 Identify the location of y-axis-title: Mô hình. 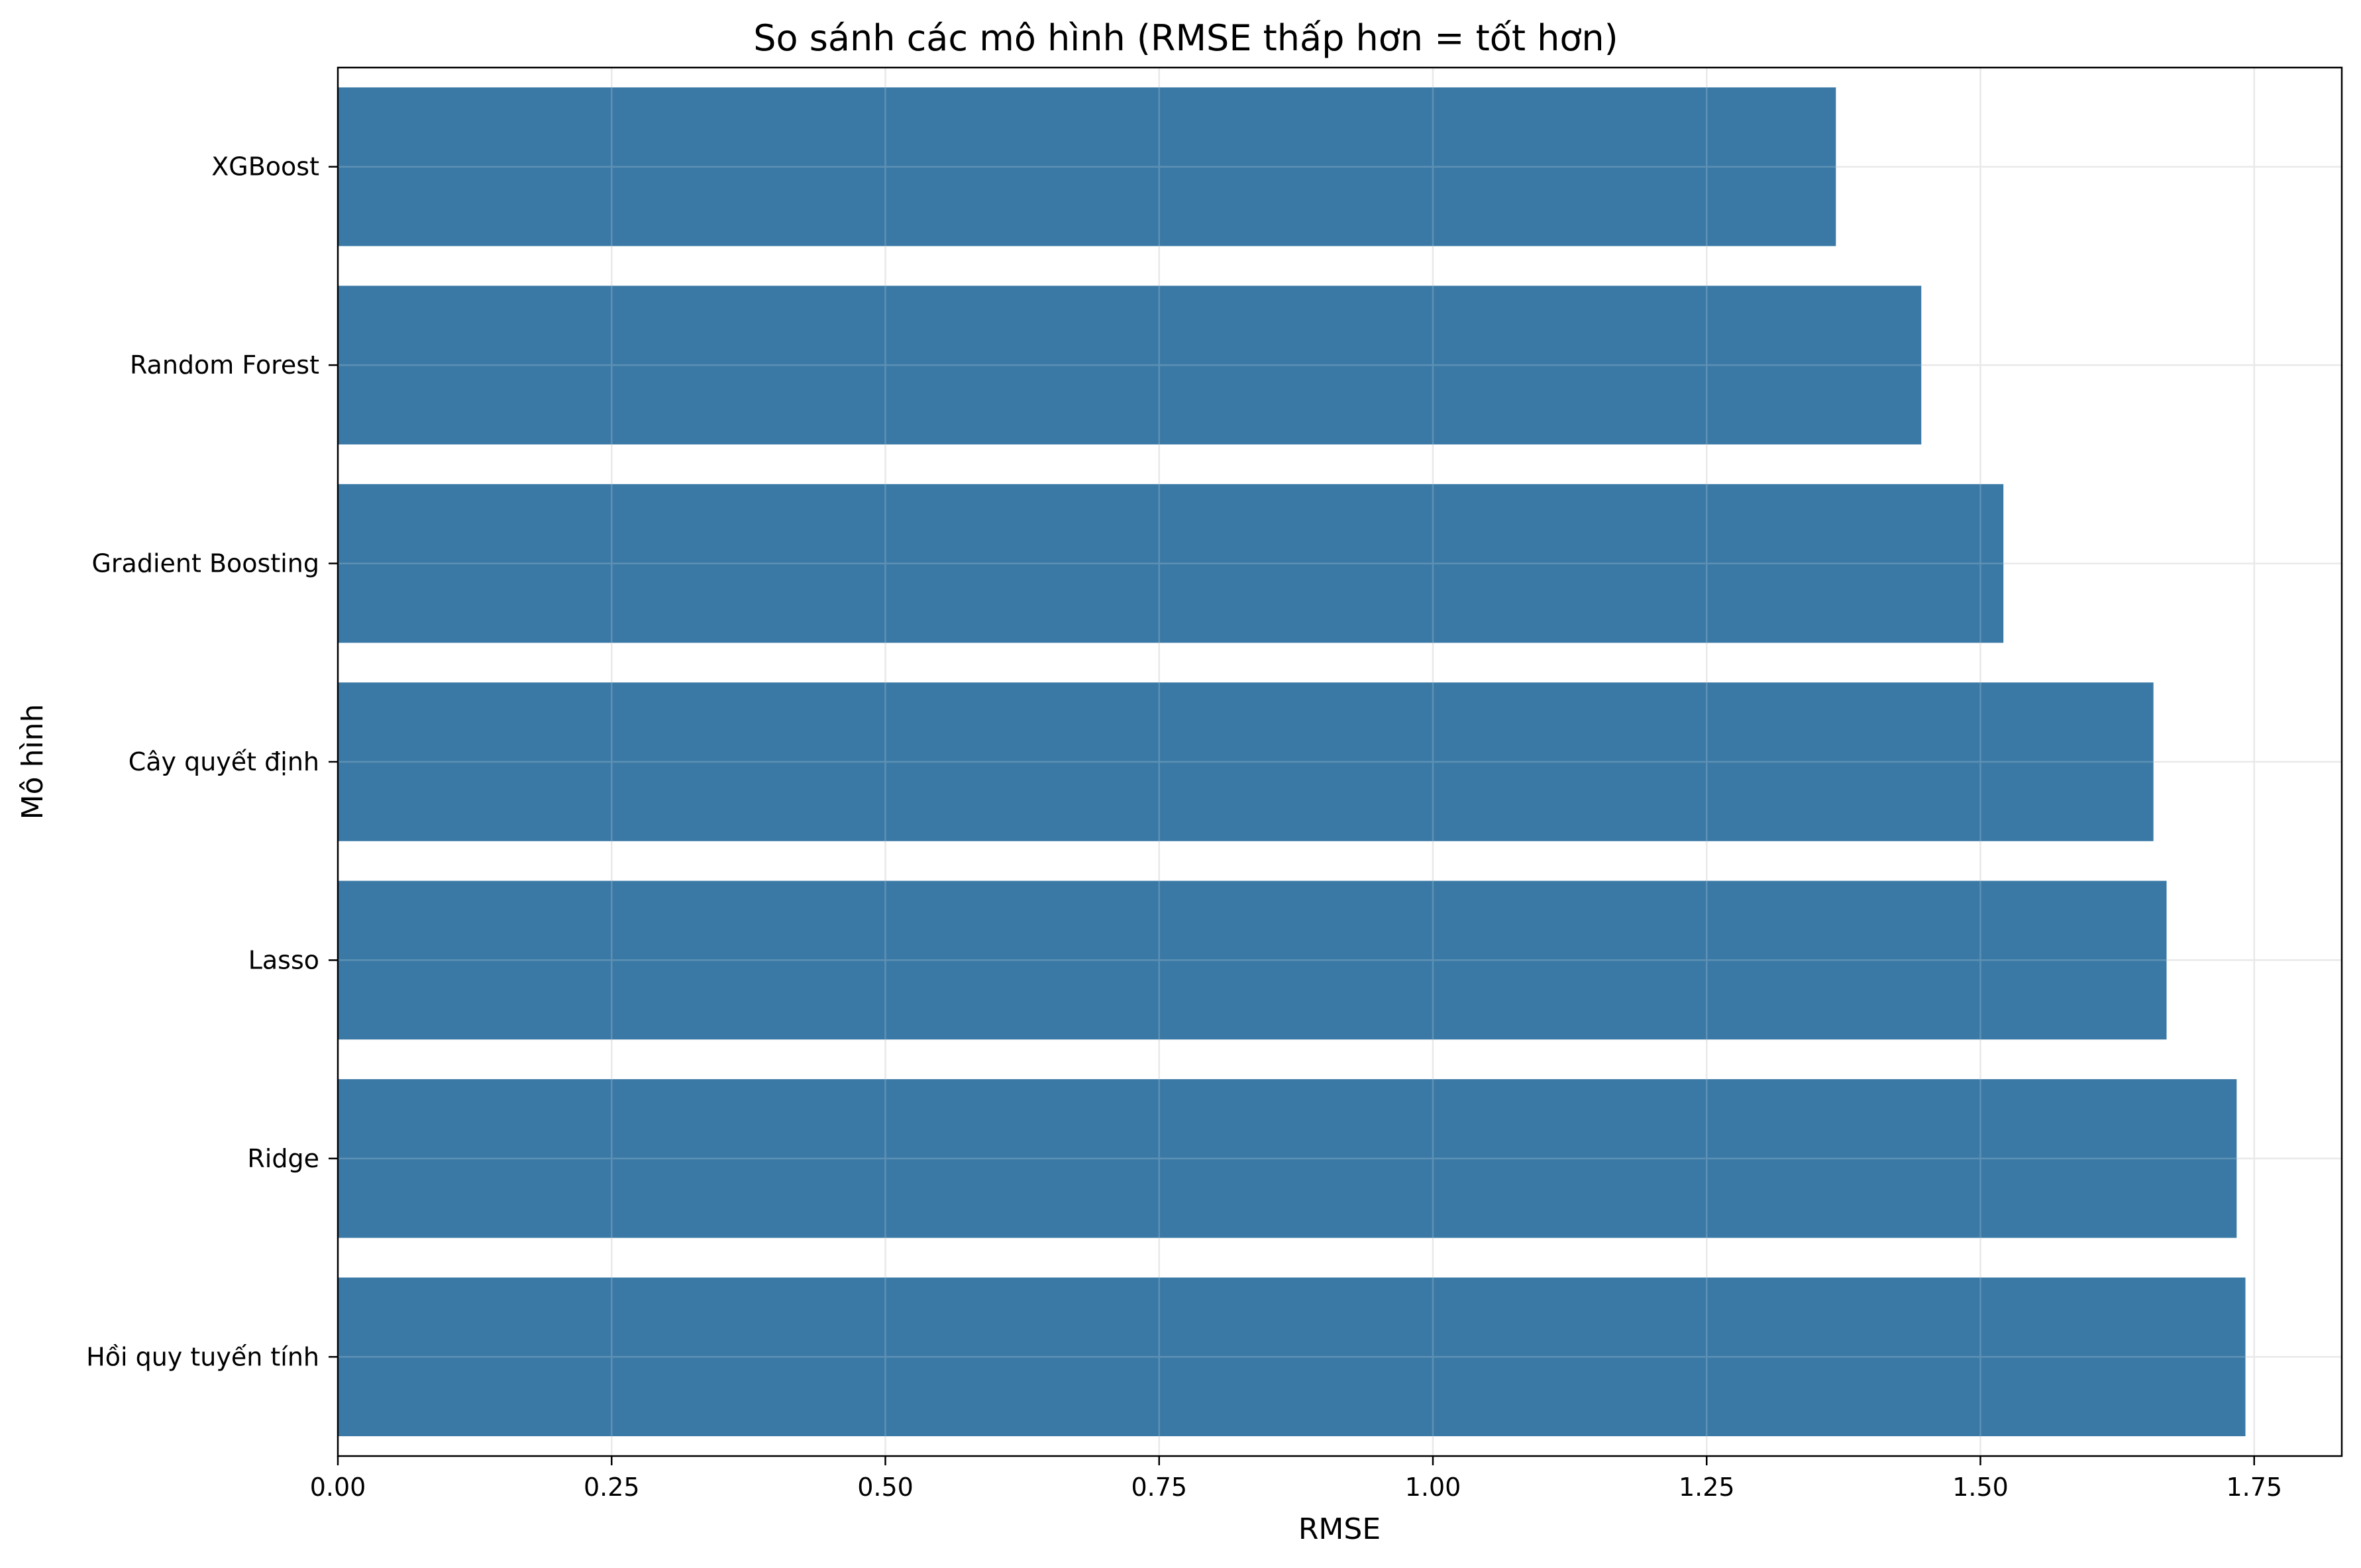
(33, 762).